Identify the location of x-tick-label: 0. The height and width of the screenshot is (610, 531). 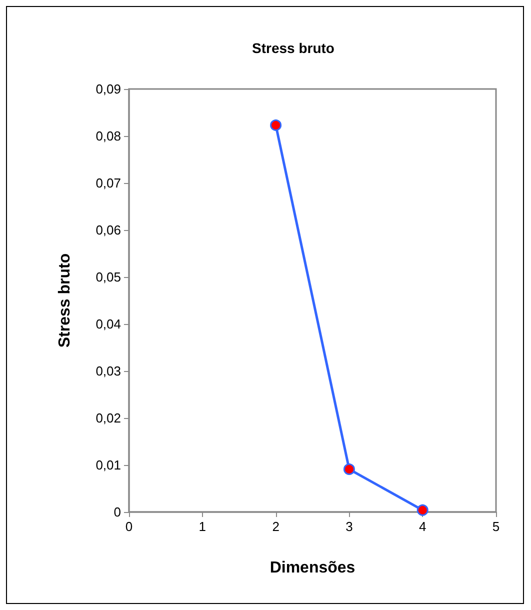
(129, 526).